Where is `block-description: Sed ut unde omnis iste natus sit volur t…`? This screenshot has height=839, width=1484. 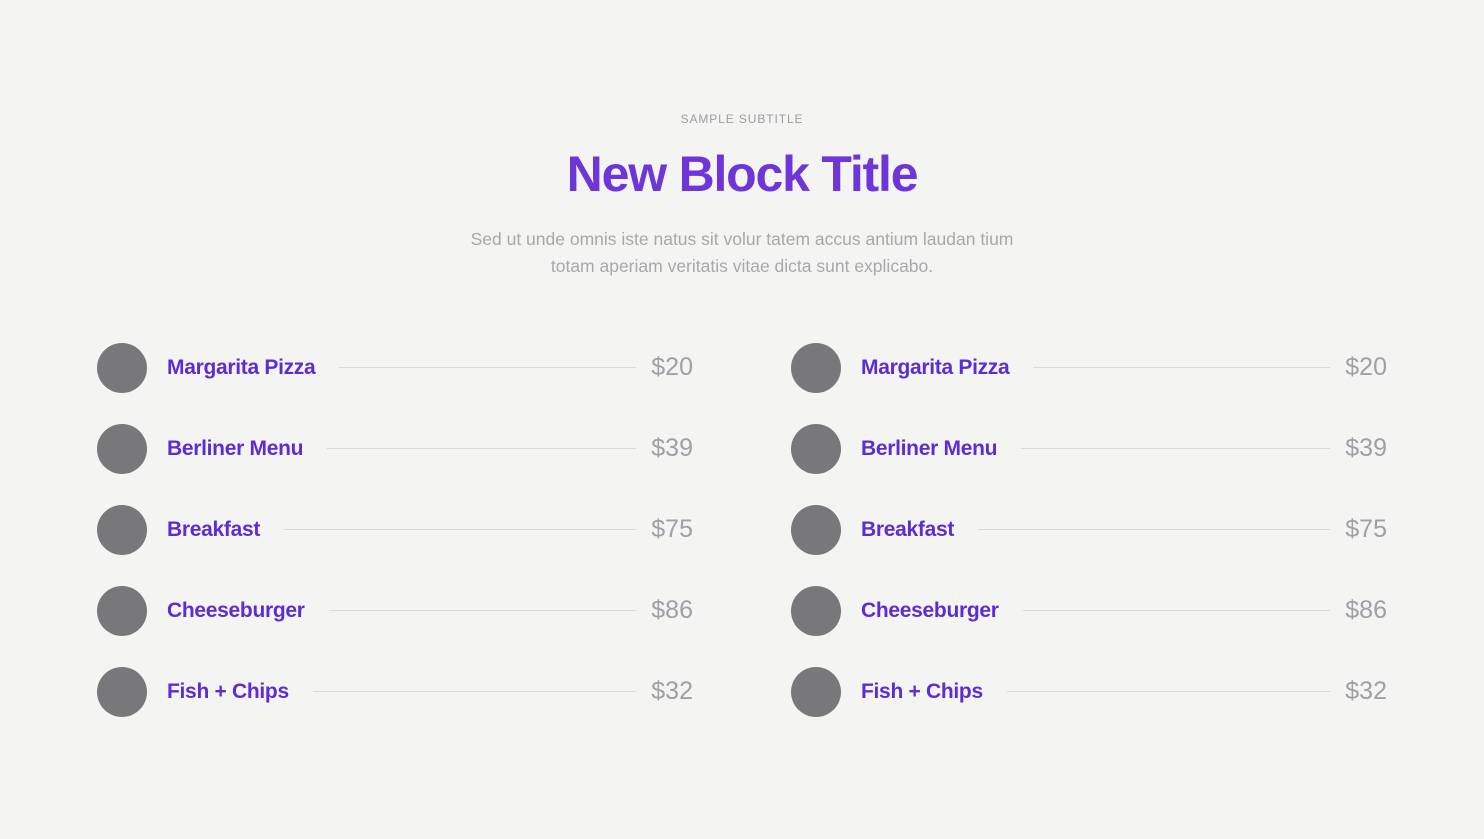 block-description: Sed ut unde omnis iste natus sit volur t… is located at coordinates (742, 252).